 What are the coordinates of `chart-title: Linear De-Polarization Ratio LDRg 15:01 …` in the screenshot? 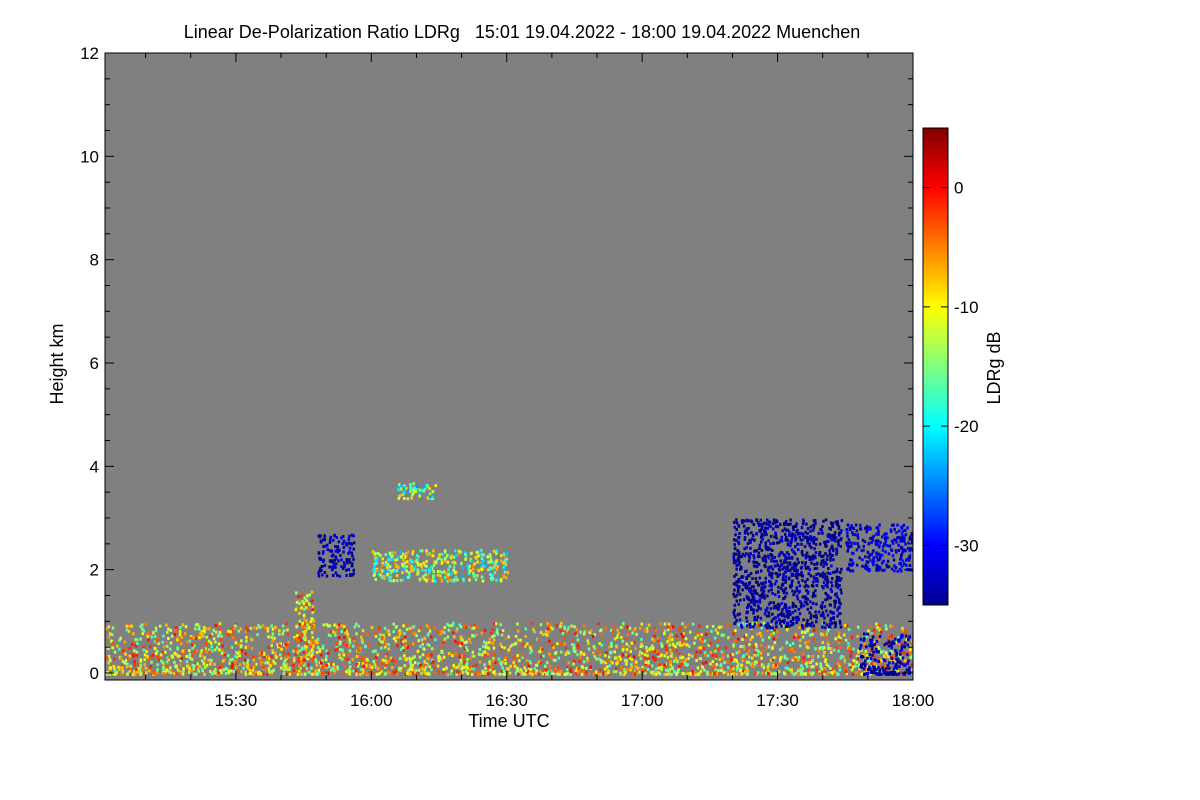 It's located at (522, 32).